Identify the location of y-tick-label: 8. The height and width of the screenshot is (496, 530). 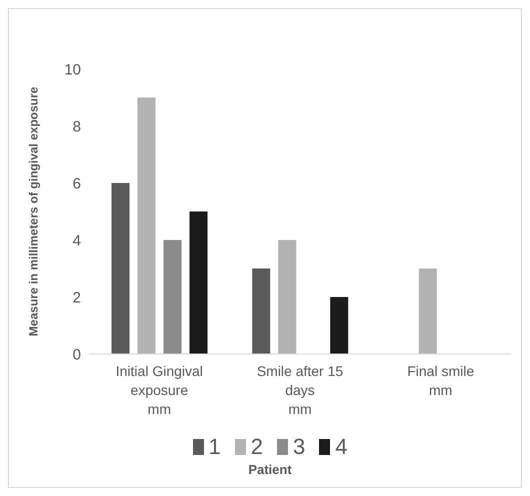
(76, 127).